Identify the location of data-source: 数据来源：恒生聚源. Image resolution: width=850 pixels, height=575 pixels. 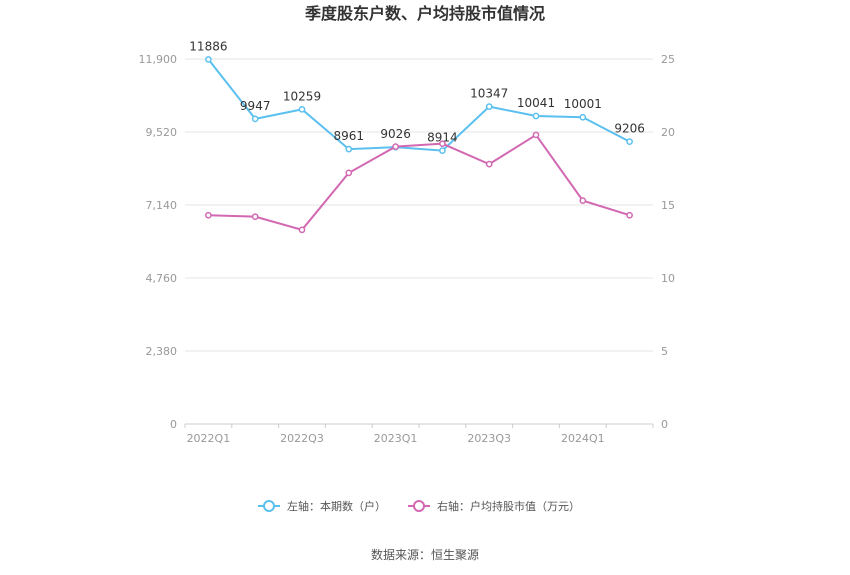
(425, 554).